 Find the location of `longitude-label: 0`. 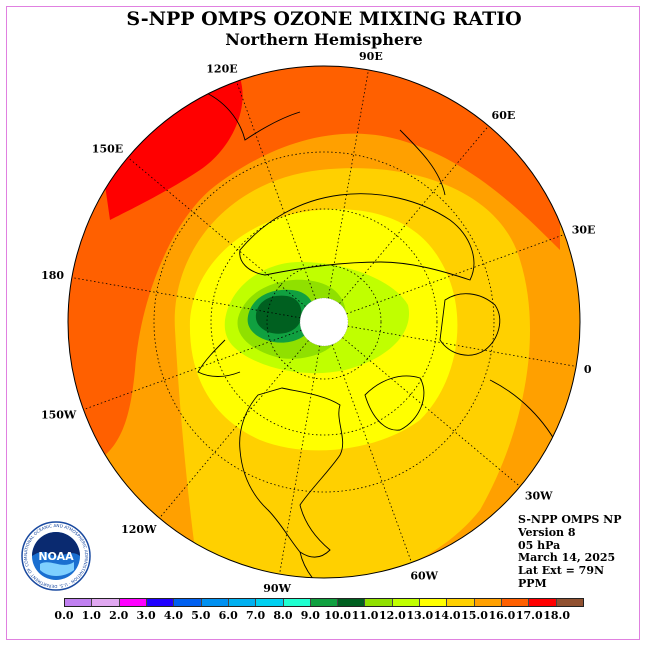

longitude-label: 0 is located at coordinates (588, 369).